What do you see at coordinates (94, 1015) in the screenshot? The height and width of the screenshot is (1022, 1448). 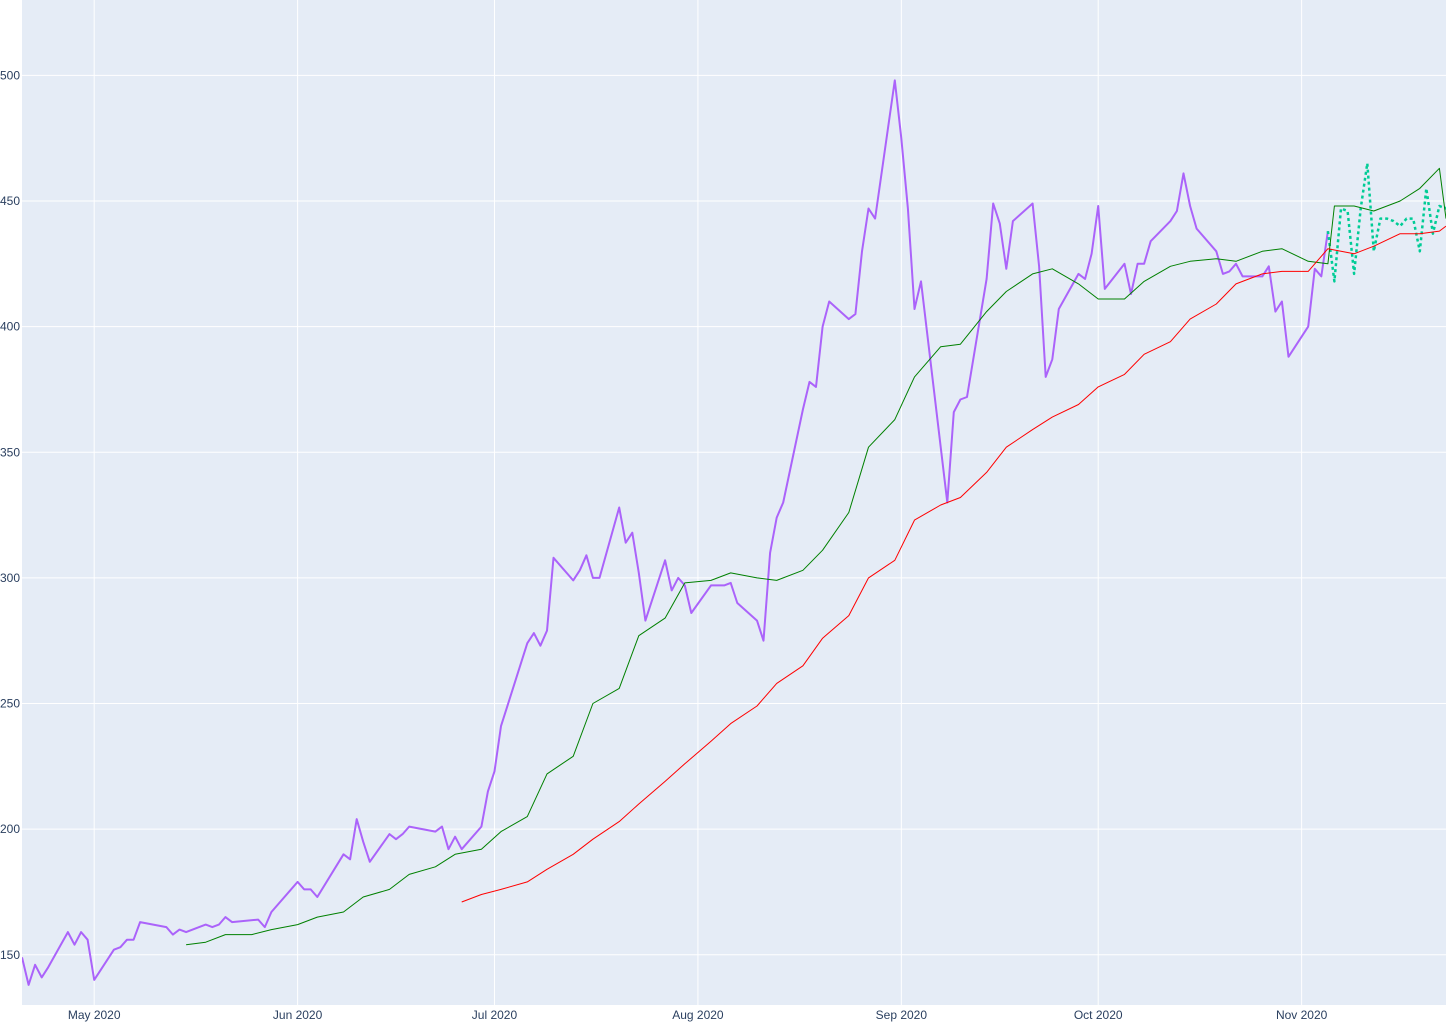 I see `x-tick-label: May 2020` at bounding box center [94, 1015].